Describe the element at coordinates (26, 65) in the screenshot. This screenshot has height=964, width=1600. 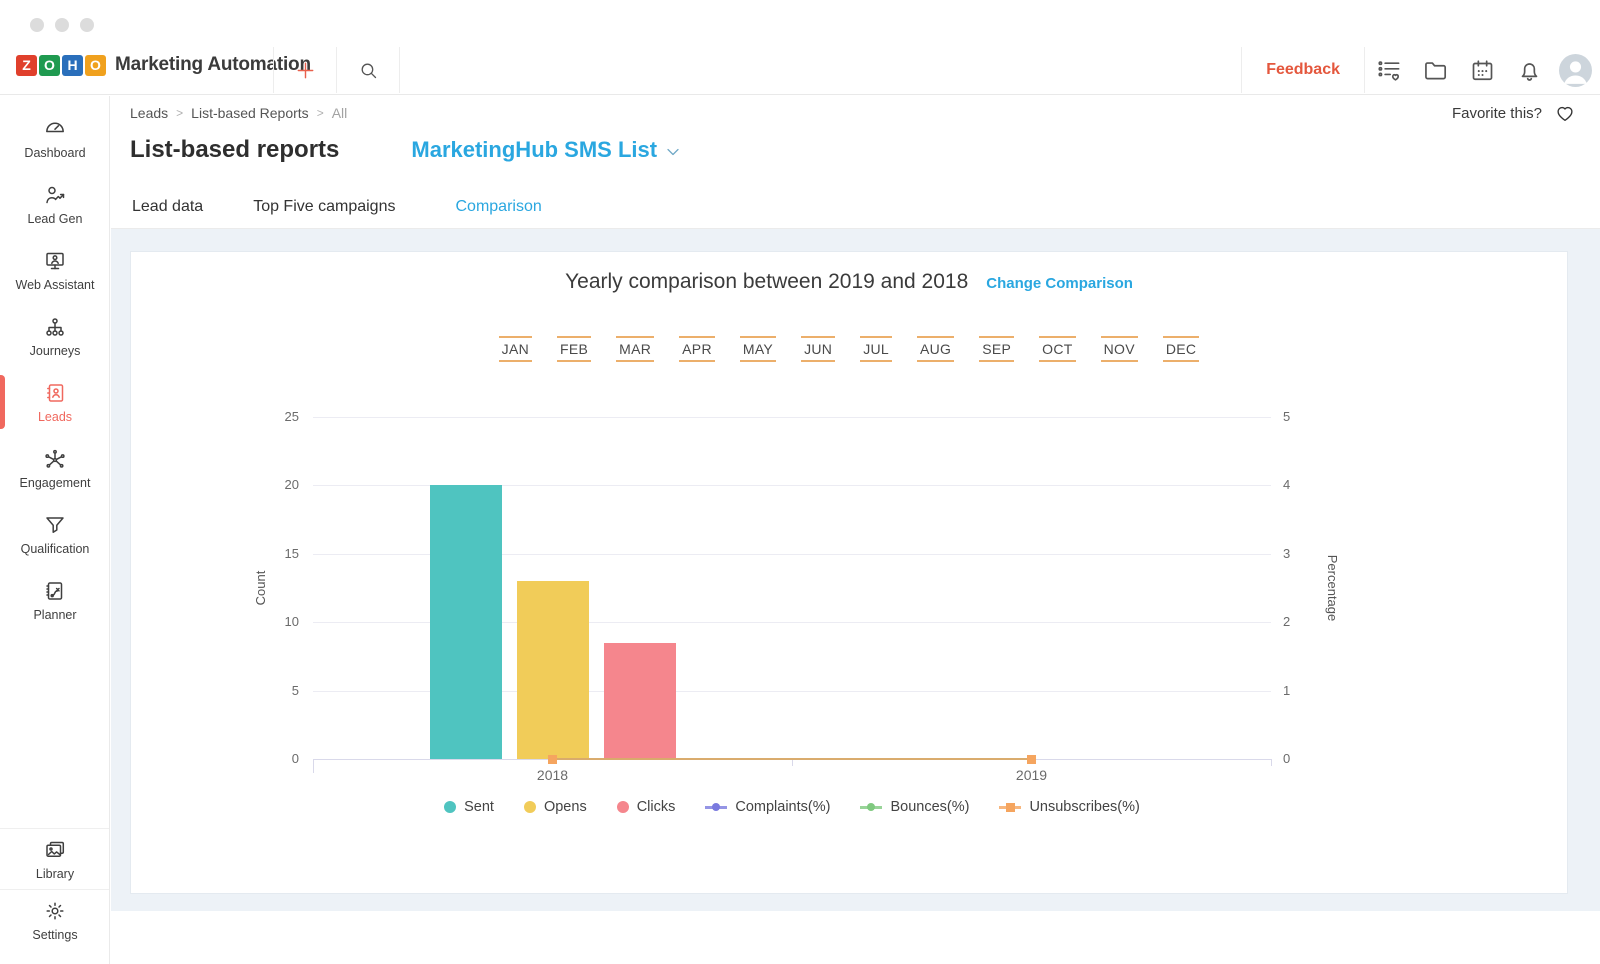
I see `zoho-logo-tile: Z` at that location.